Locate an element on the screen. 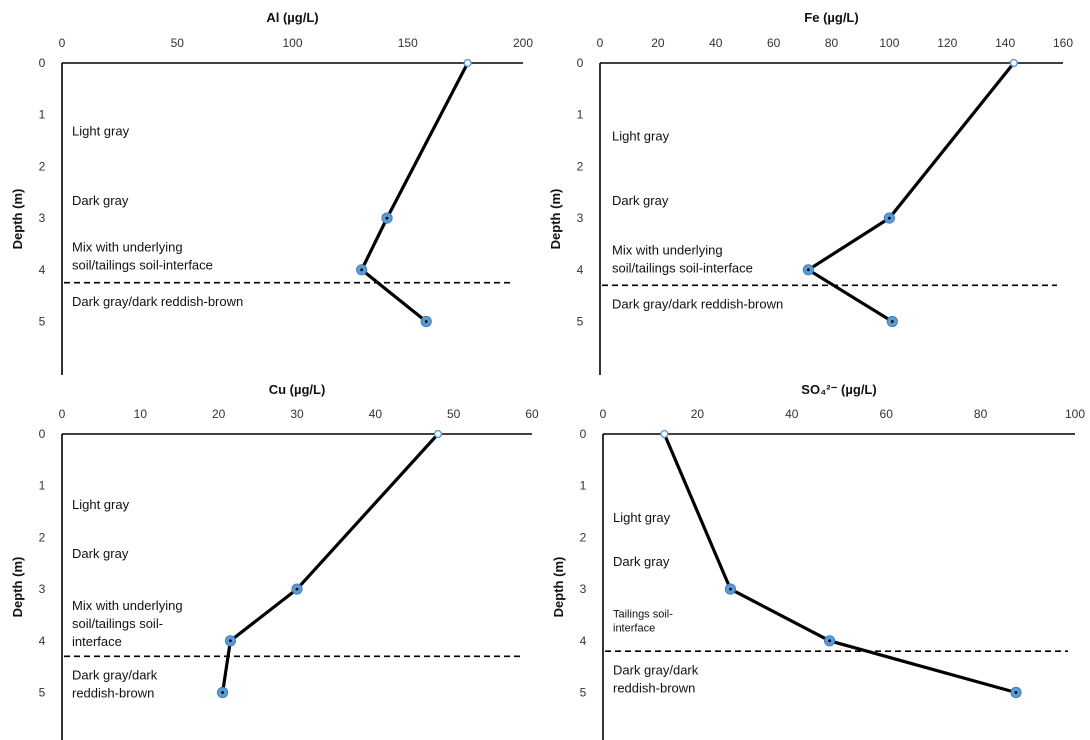  x-tick-label: 150 is located at coordinates (408, 43).